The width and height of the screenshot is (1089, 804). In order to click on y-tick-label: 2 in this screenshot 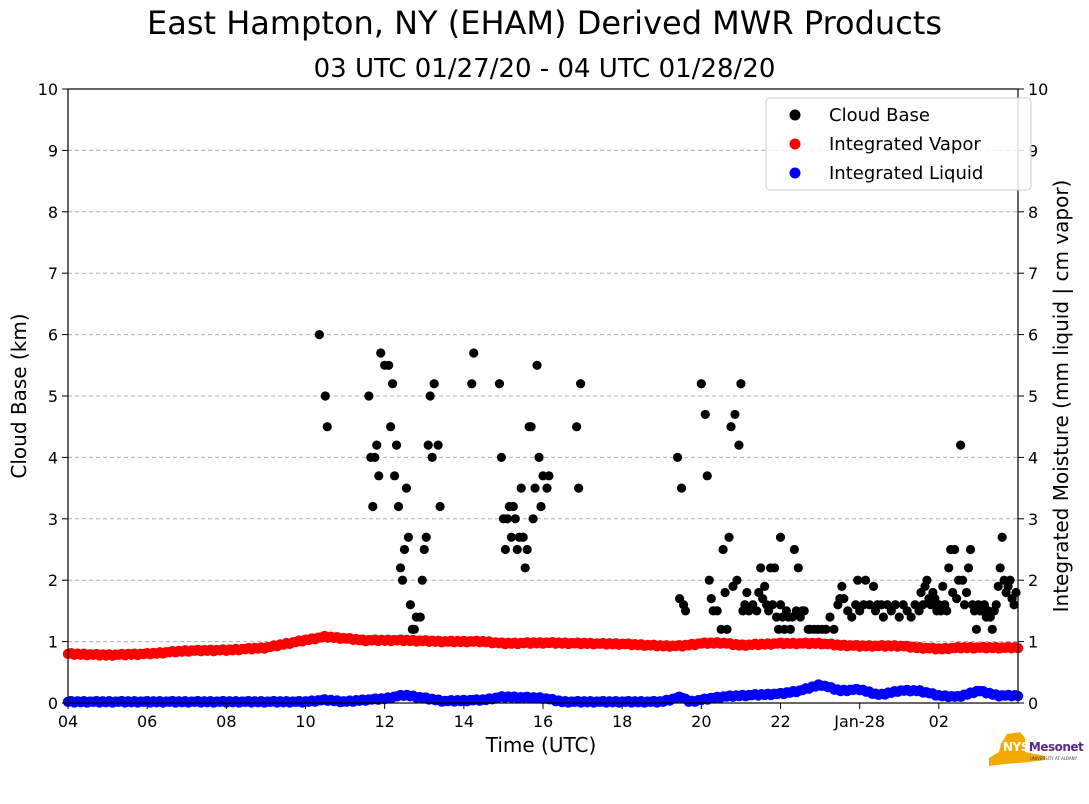, I will do `click(53, 580)`.